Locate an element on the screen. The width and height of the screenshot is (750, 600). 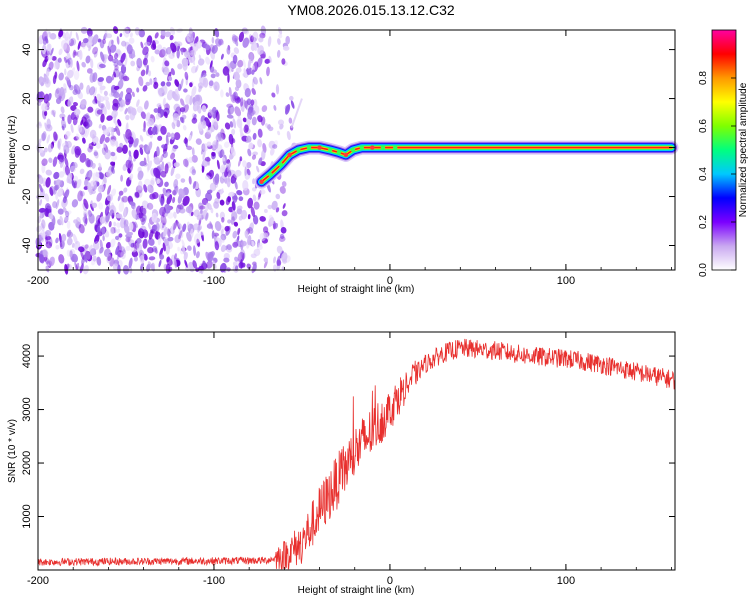
x-tick-label: -200 is located at coordinates (38, 281).